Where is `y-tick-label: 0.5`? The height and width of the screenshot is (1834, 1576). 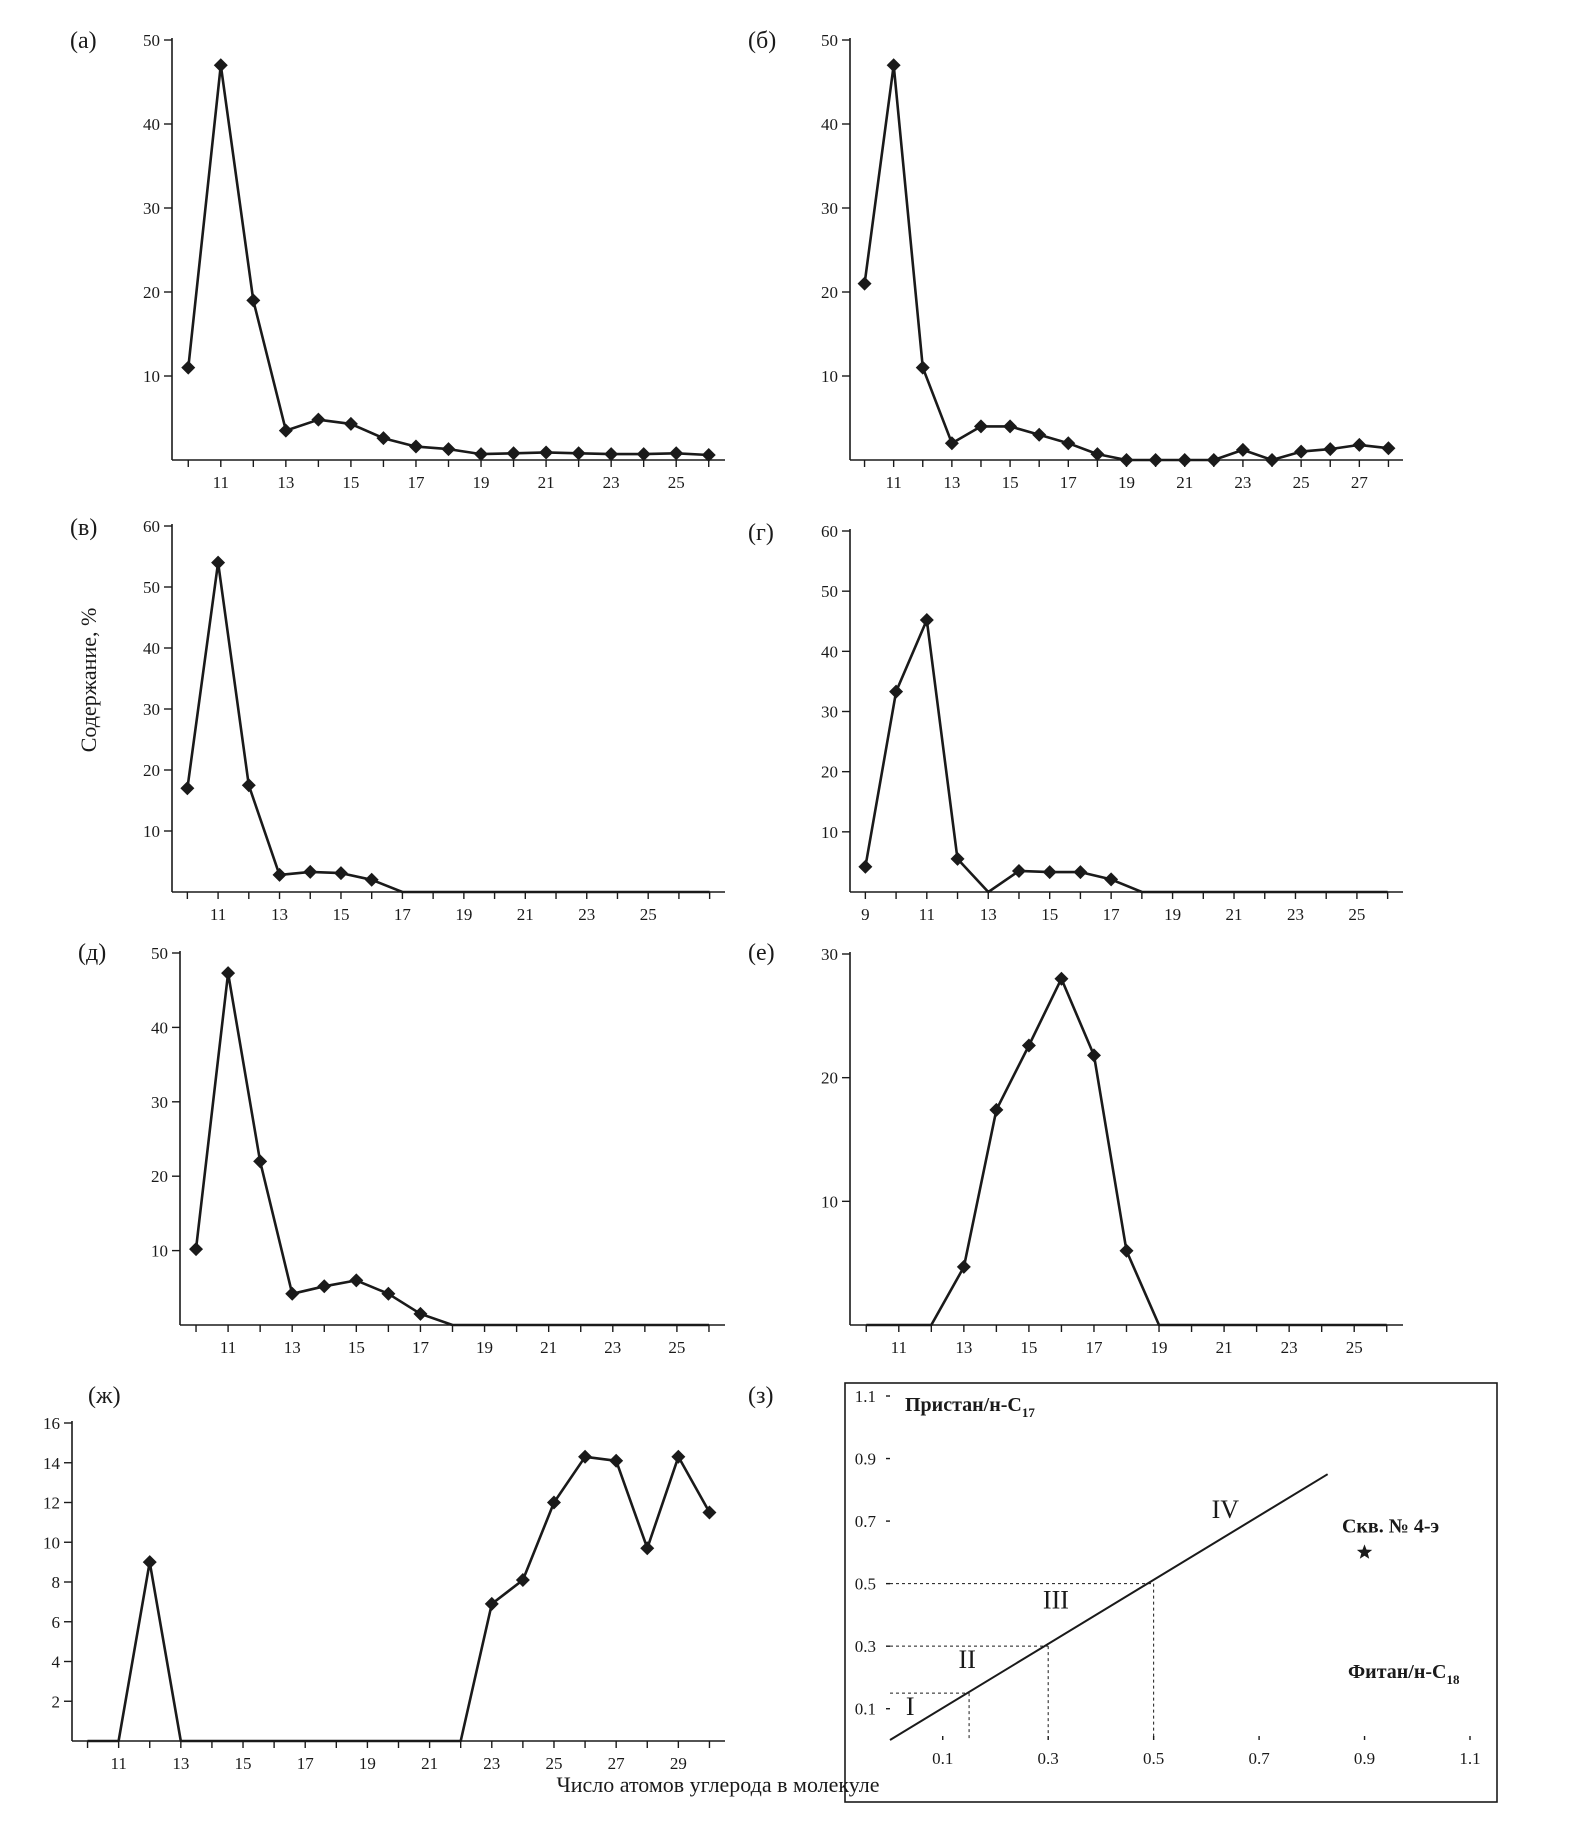
y-tick-label: 0.5 is located at coordinates (865, 1584).